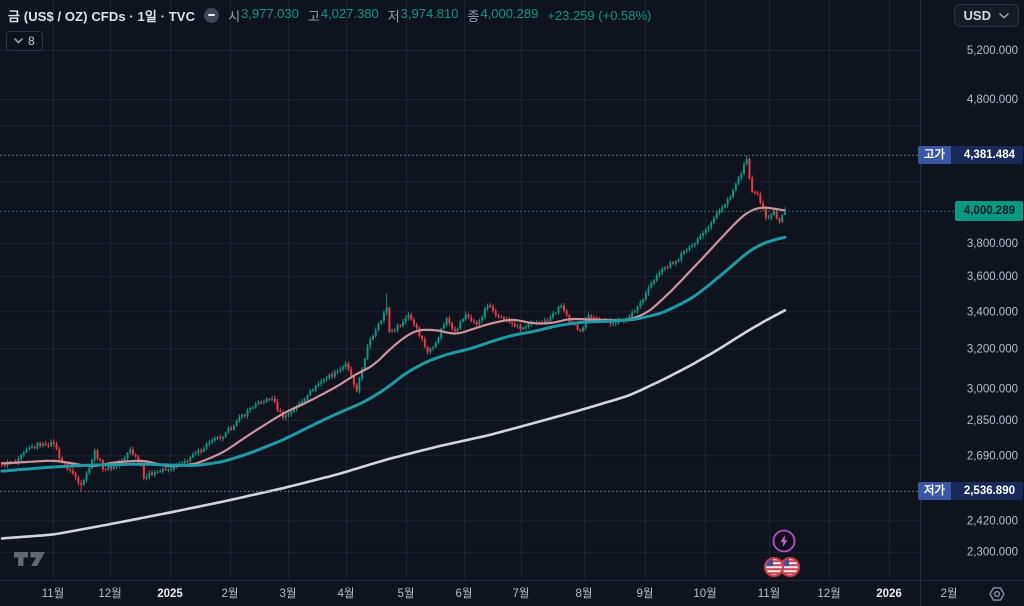 This screenshot has height=606, width=1024. Describe the element at coordinates (992, 553) in the screenshot. I see `svg-text: 2,300.000` at that location.